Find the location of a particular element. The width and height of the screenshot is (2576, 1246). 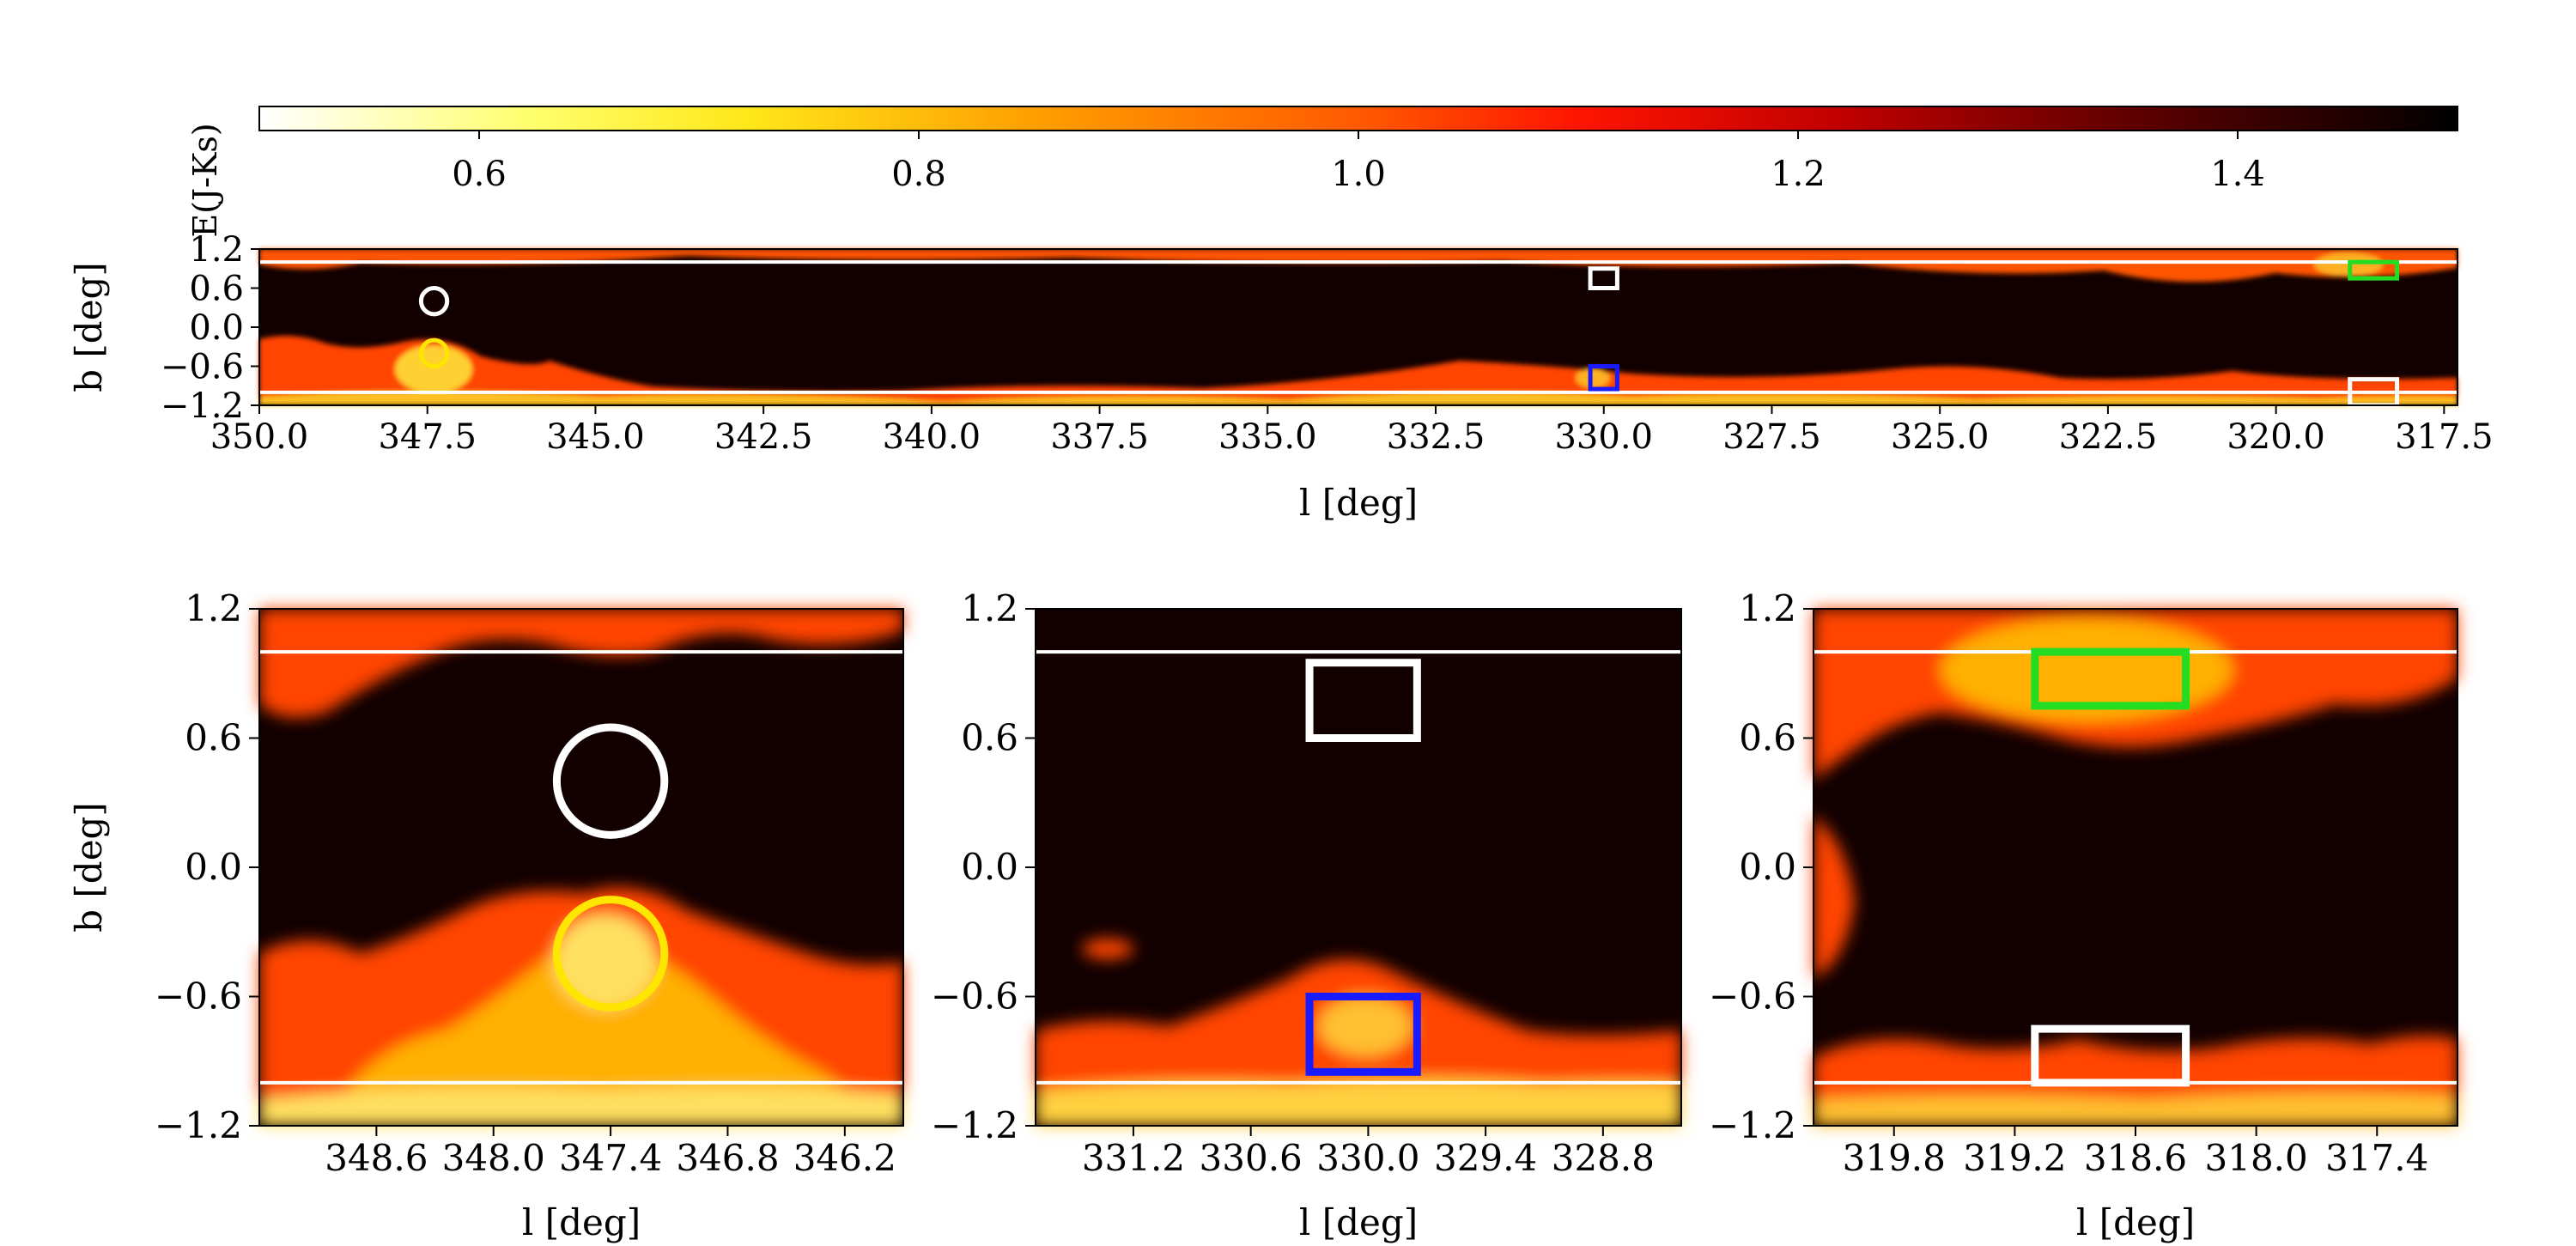

zoom347-y-tick-label: −0.6 is located at coordinates (198, 997).